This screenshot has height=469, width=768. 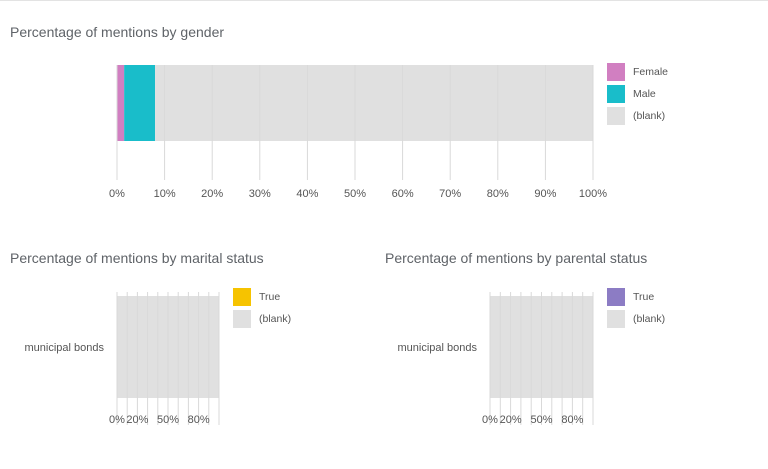 I want to click on legend-label-2-1: (blank), so click(x=649, y=319).